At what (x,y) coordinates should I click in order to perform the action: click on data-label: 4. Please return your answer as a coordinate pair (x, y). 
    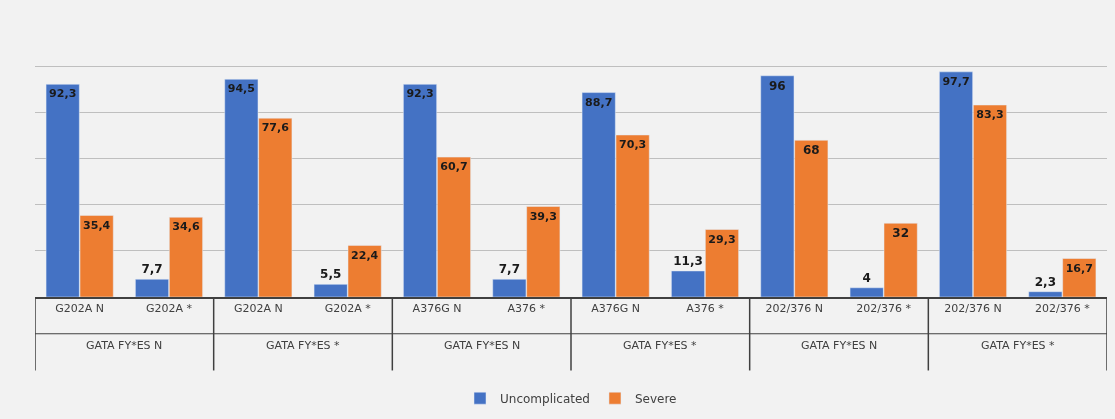
    Looking at the image, I should click on (866, 277).